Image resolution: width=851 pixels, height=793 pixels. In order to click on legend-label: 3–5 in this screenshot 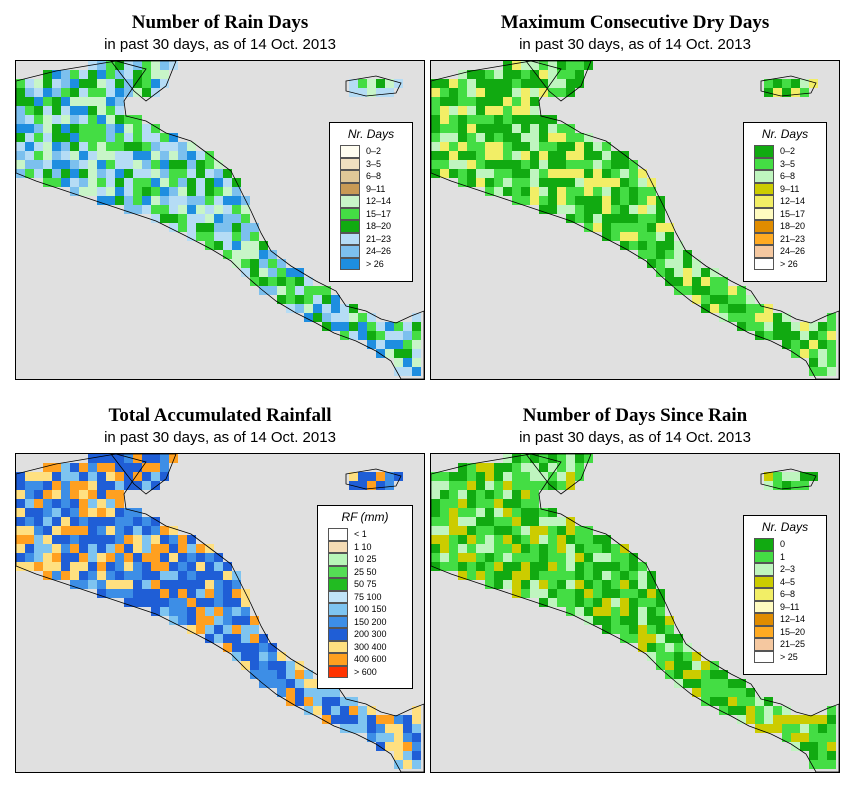, I will do `click(788, 163)`.